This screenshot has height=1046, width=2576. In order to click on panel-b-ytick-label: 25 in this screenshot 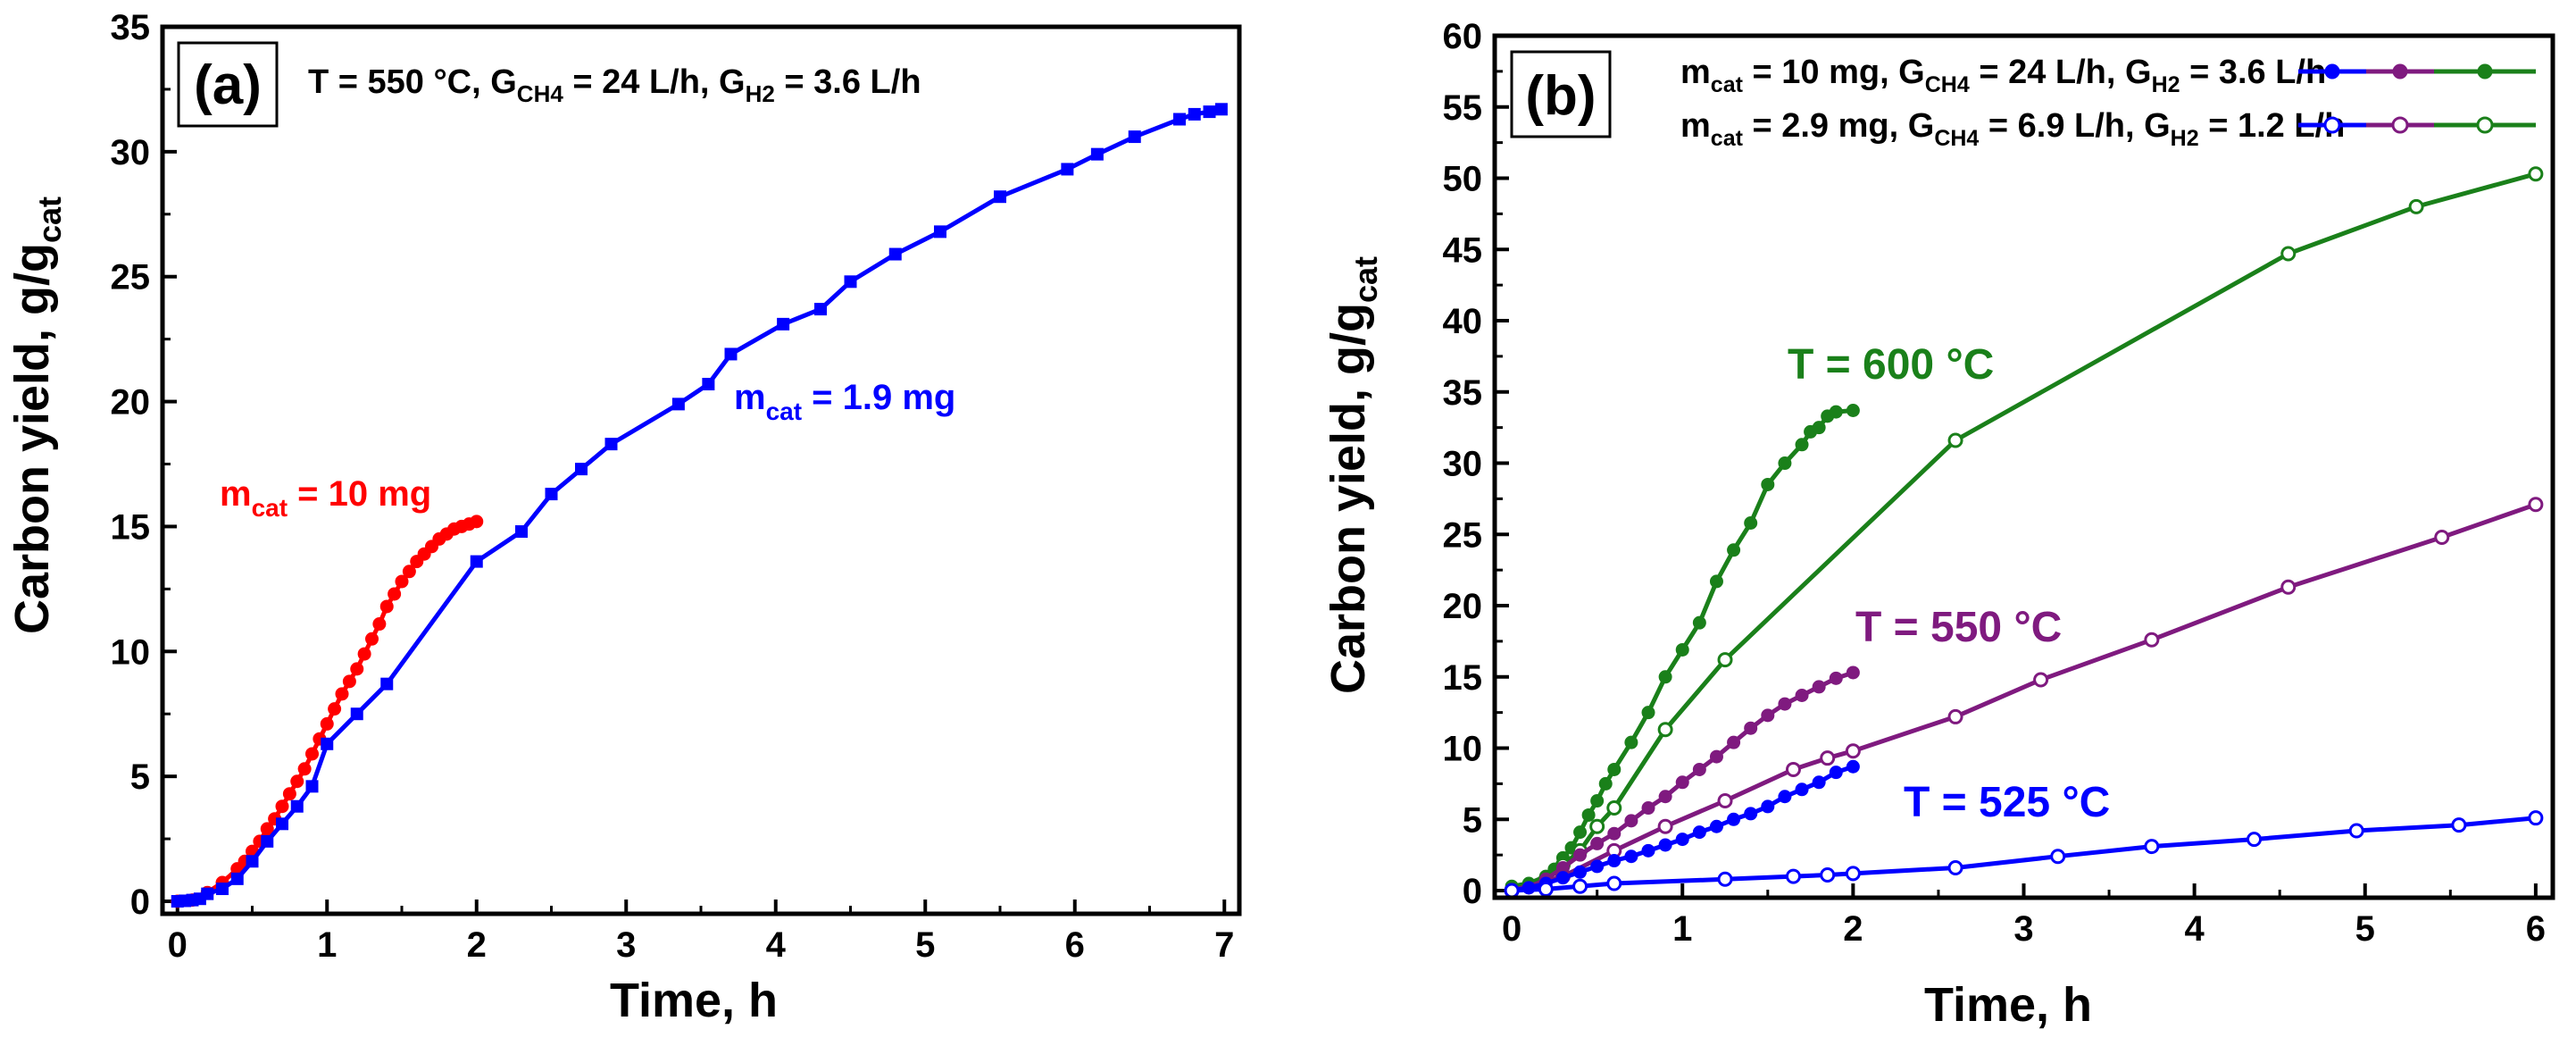, I will do `click(1463, 535)`.